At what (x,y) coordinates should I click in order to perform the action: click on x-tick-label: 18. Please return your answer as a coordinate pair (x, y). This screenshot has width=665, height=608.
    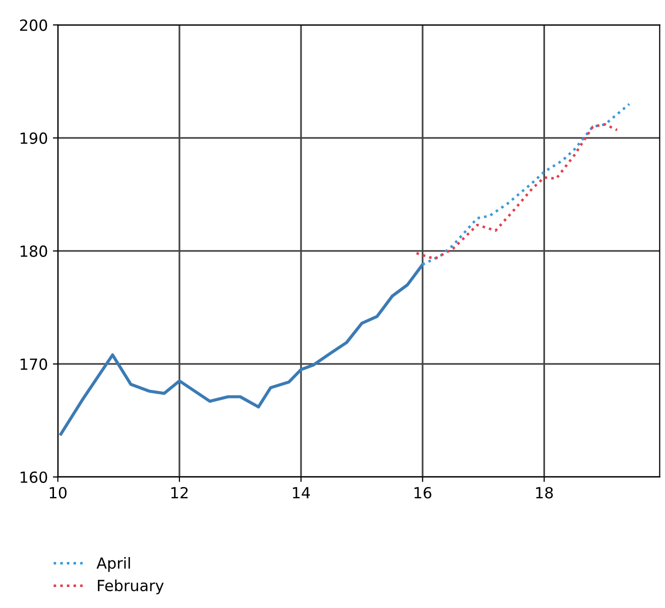
    Looking at the image, I should click on (544, 492).